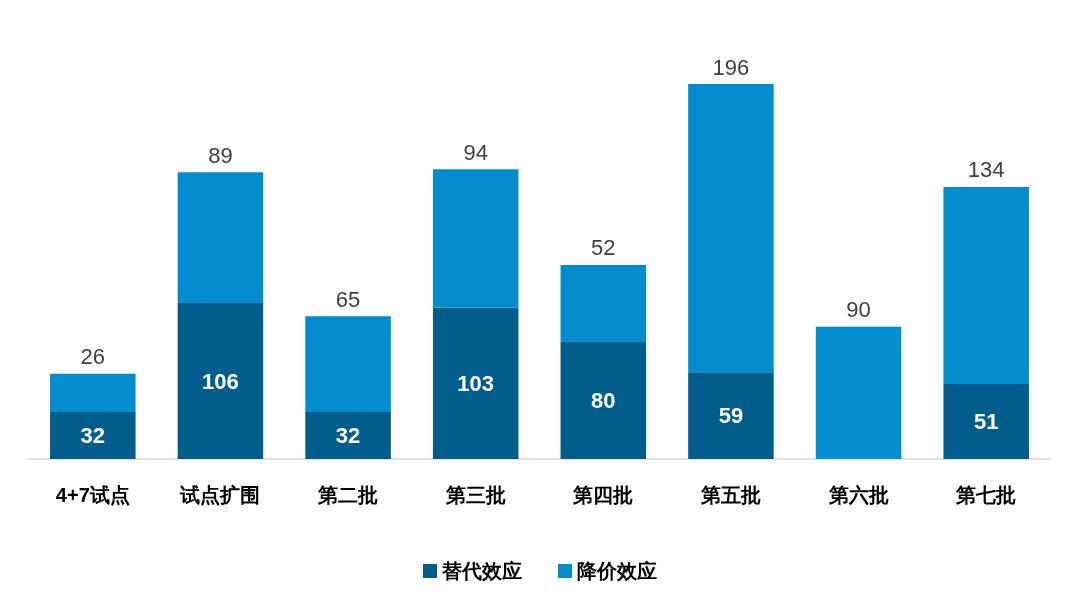  Describe the element at coordinates (730, 495) in the screenshot. I see `x-tick-label: 第五批` at that location.